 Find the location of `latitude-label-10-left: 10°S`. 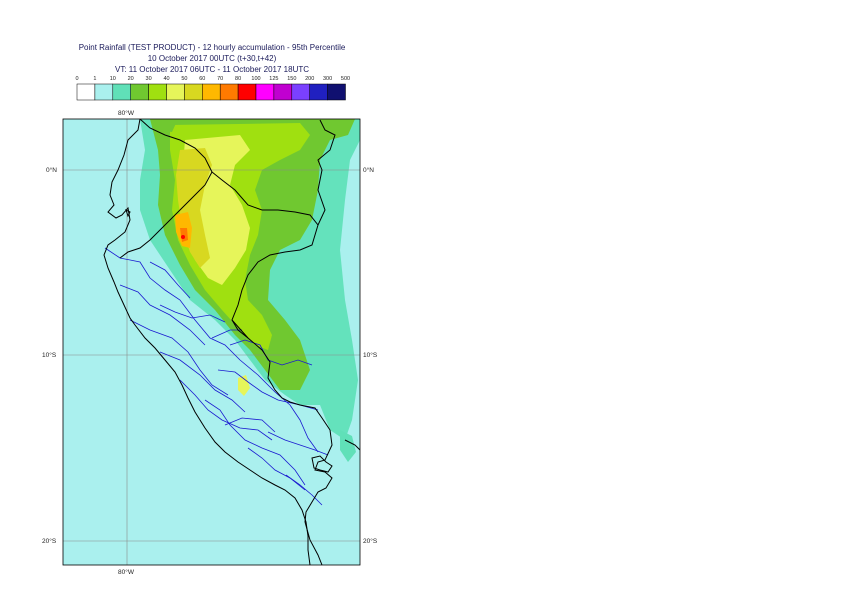

latitude-label-10-left: 10°S is located at coordinates (49, 355).